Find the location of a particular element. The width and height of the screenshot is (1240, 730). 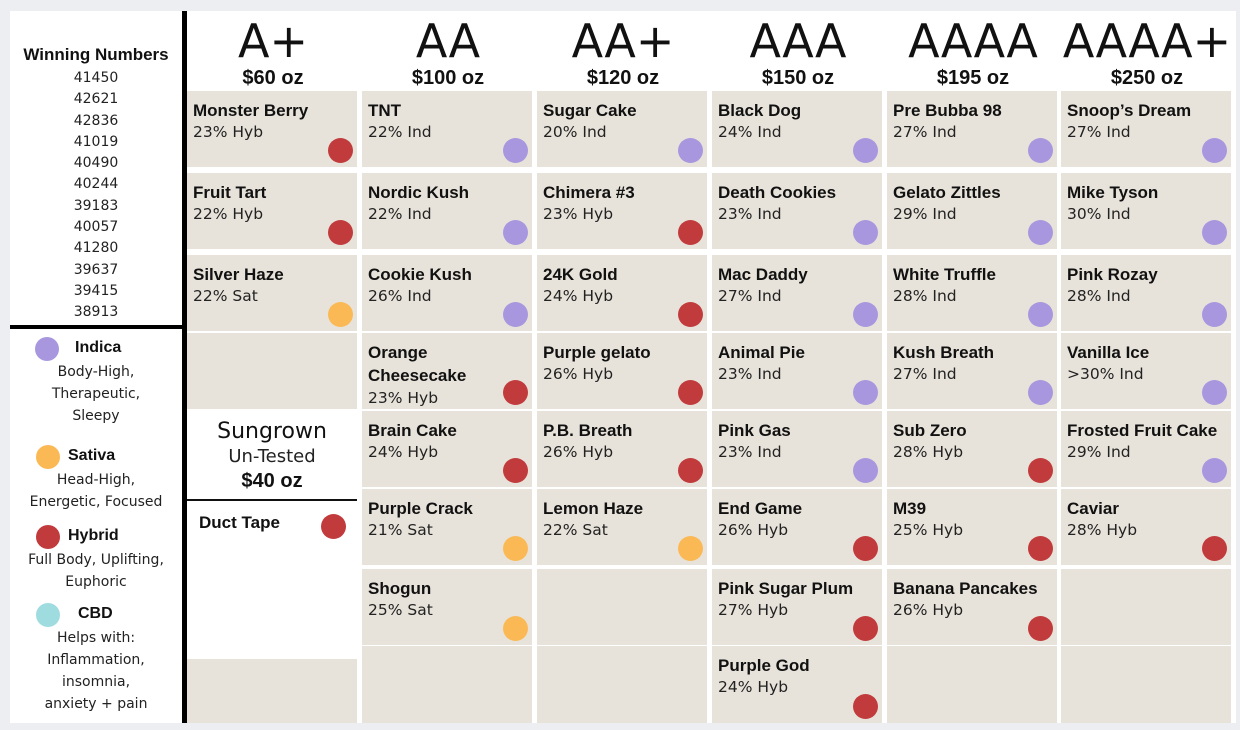

sungrown-strain-name: Duct Tape is located at coordinates (239, 522).